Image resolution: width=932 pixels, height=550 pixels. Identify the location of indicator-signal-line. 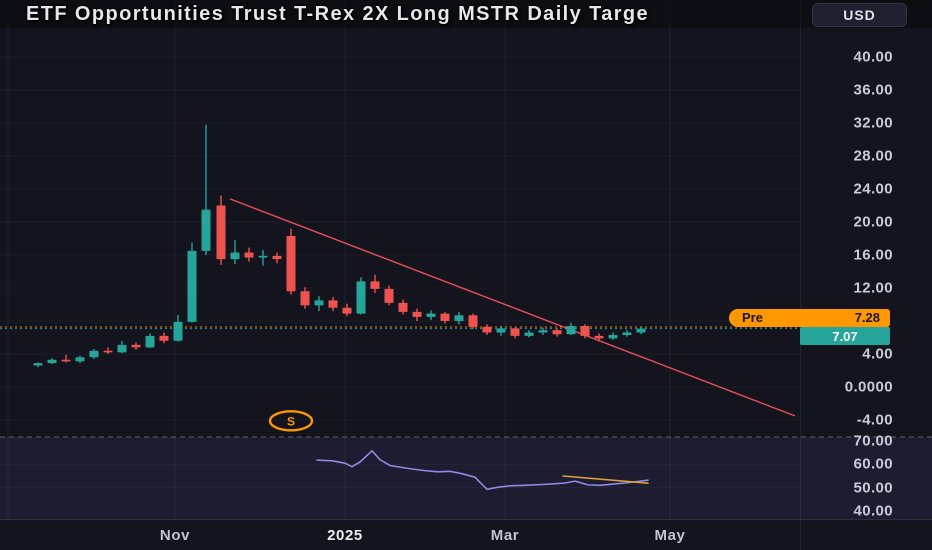
(605, 480).